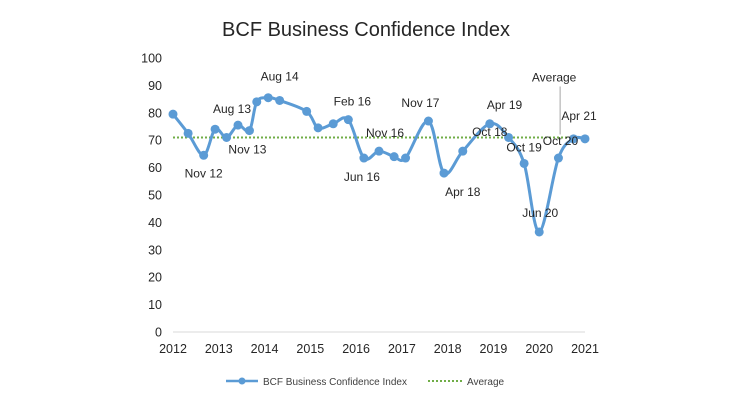  I want to click on y-tick-label: 30, so click(155, 250).